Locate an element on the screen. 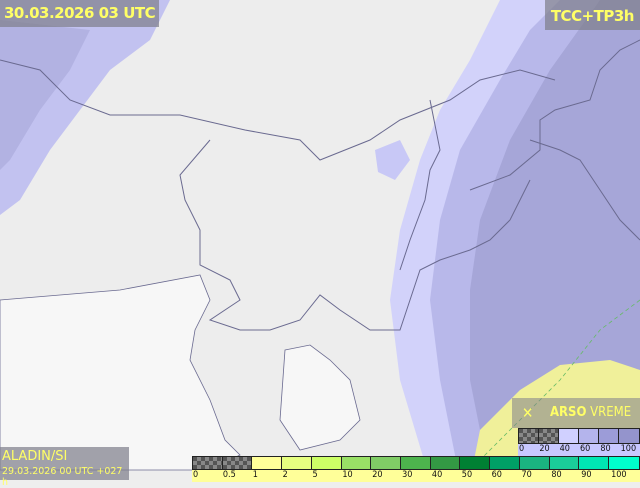 The width and height of the screenshot is (640, 488). precip-legend-tick-label: 10 is located at coordinates (347, 475).